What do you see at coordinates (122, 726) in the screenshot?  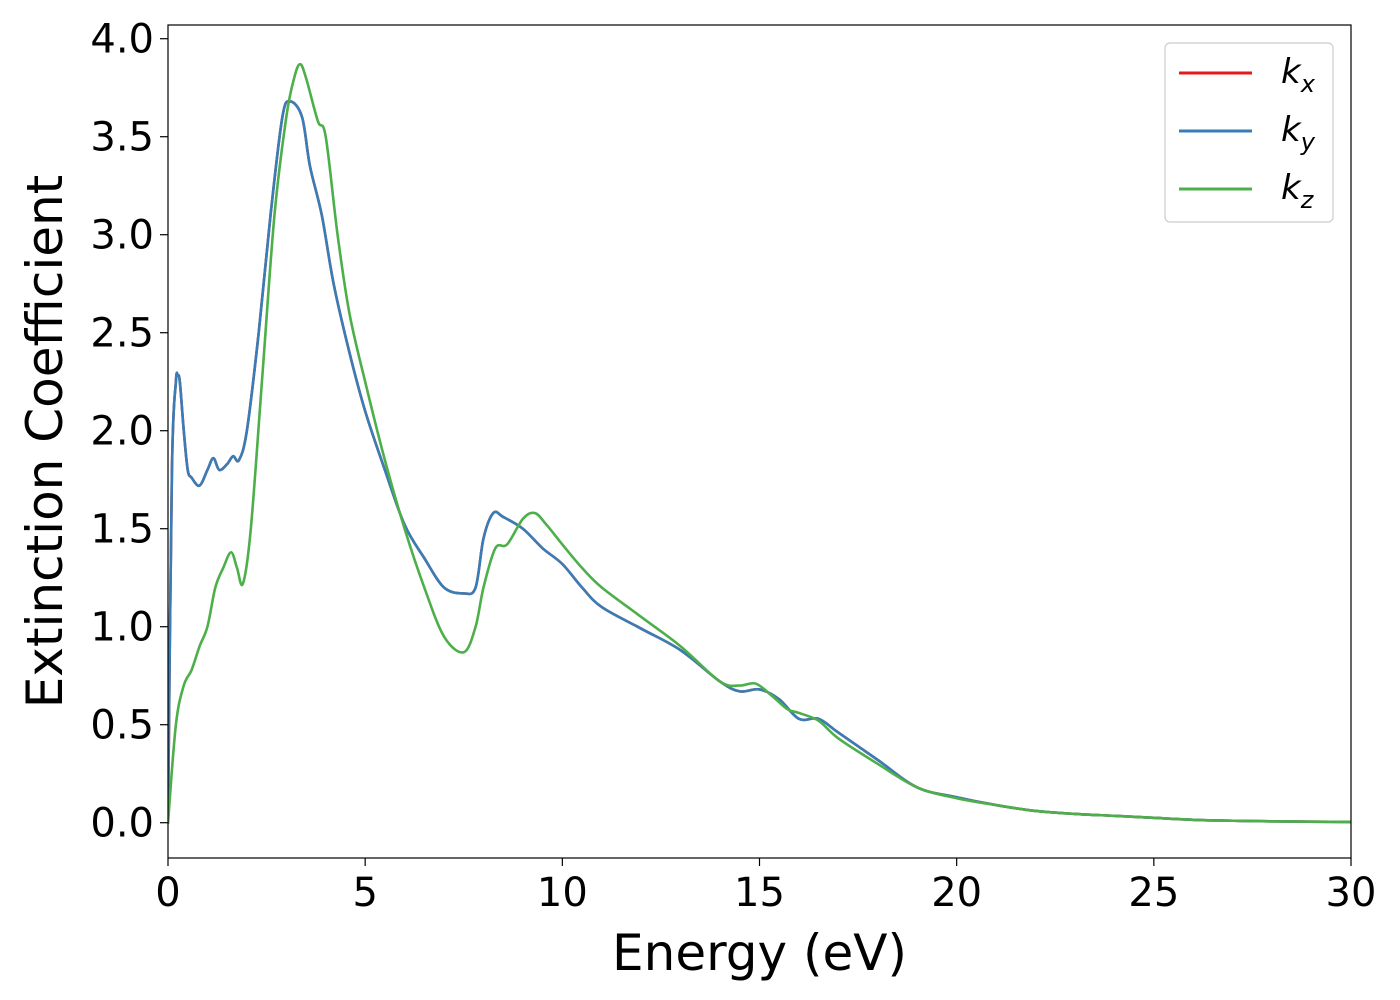 I see `y-tick-label: 0.5` at bounding box center [122, 726].